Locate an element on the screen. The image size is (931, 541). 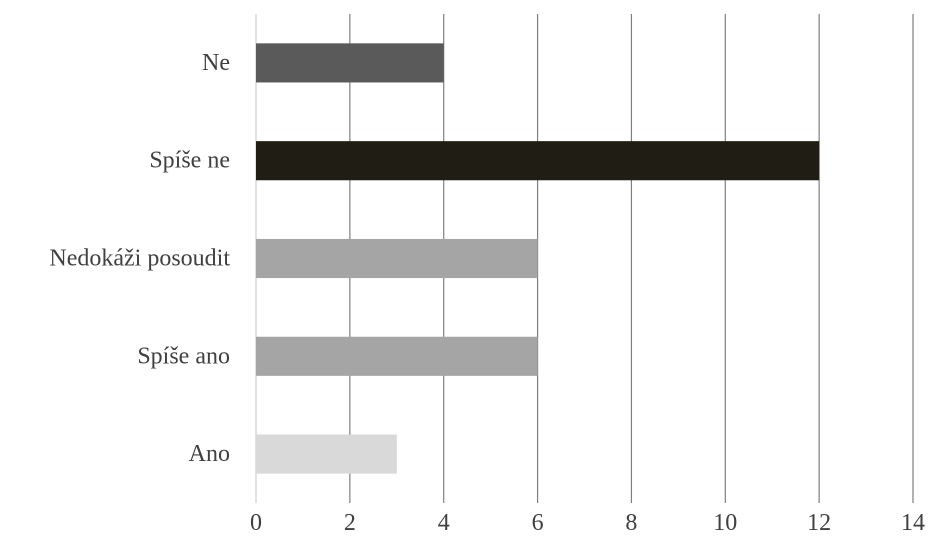
x-tick-label-0: 0 is located at coordinates (256, 523).